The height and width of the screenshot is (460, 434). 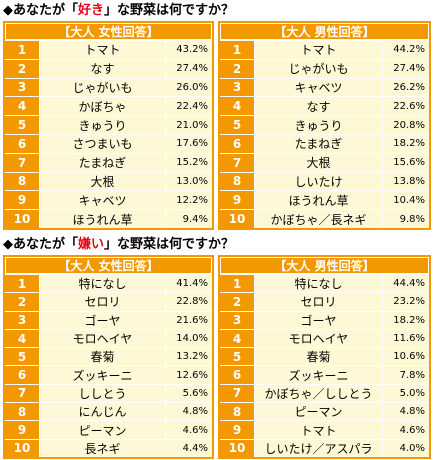 I want to click on ranking-row: 9 トマト 4.6%, so click(x=324, y=430).